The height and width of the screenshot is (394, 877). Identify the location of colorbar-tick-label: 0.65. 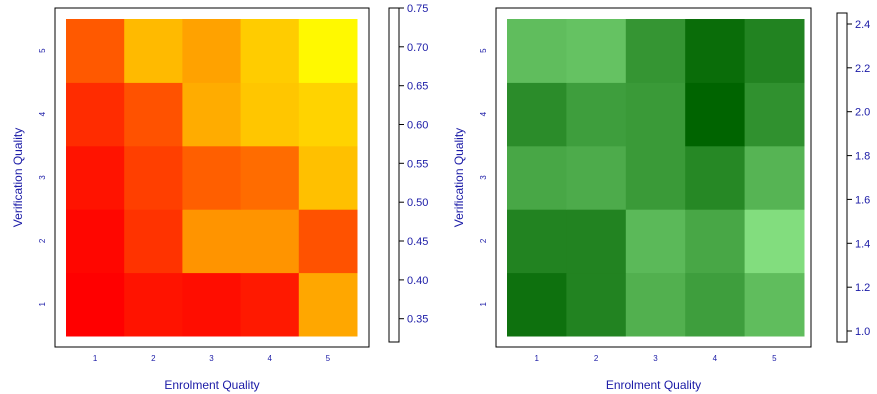
(417, 87).